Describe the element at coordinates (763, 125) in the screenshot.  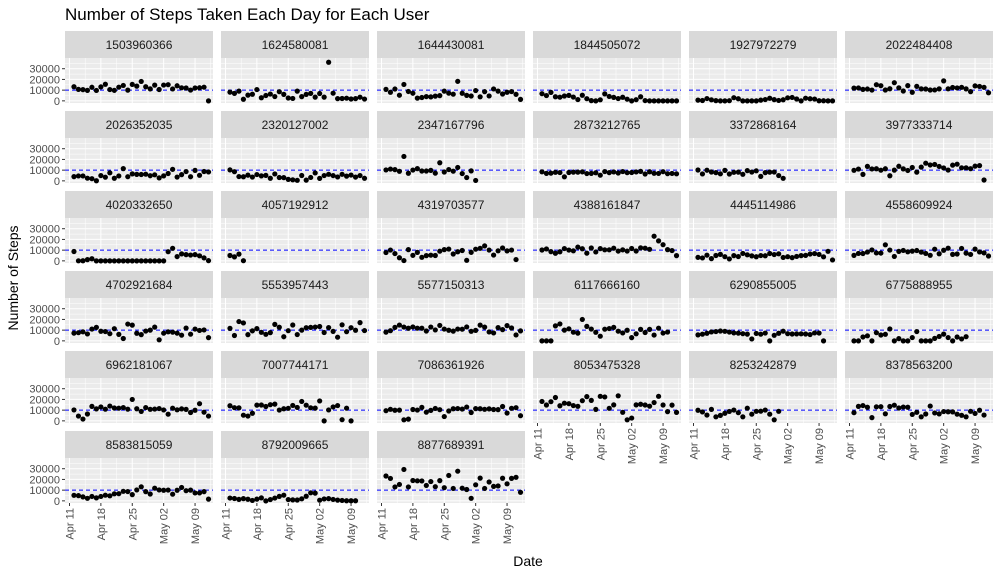
I see `facet-label: 3372868164` at that location.